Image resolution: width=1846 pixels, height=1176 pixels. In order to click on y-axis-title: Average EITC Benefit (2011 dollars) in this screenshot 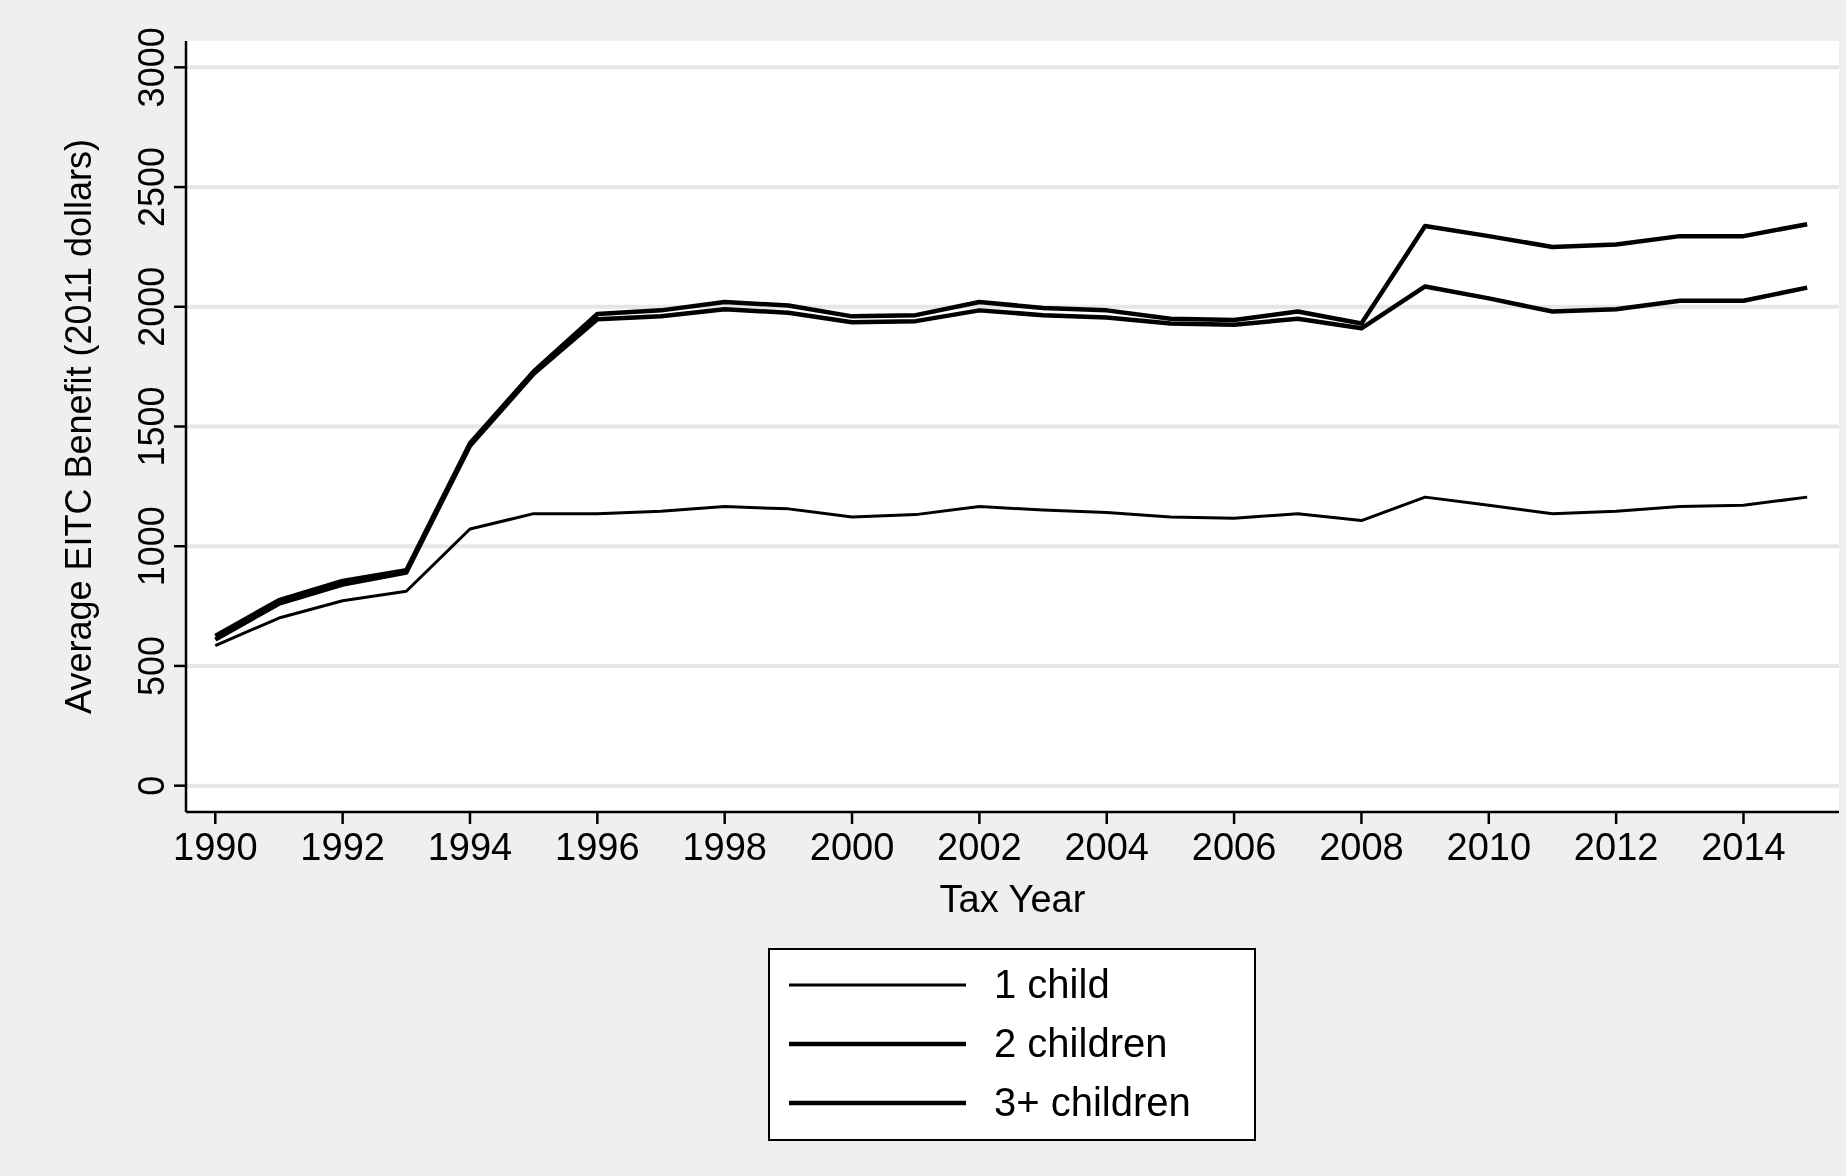, I will do `click(78, 426)`.